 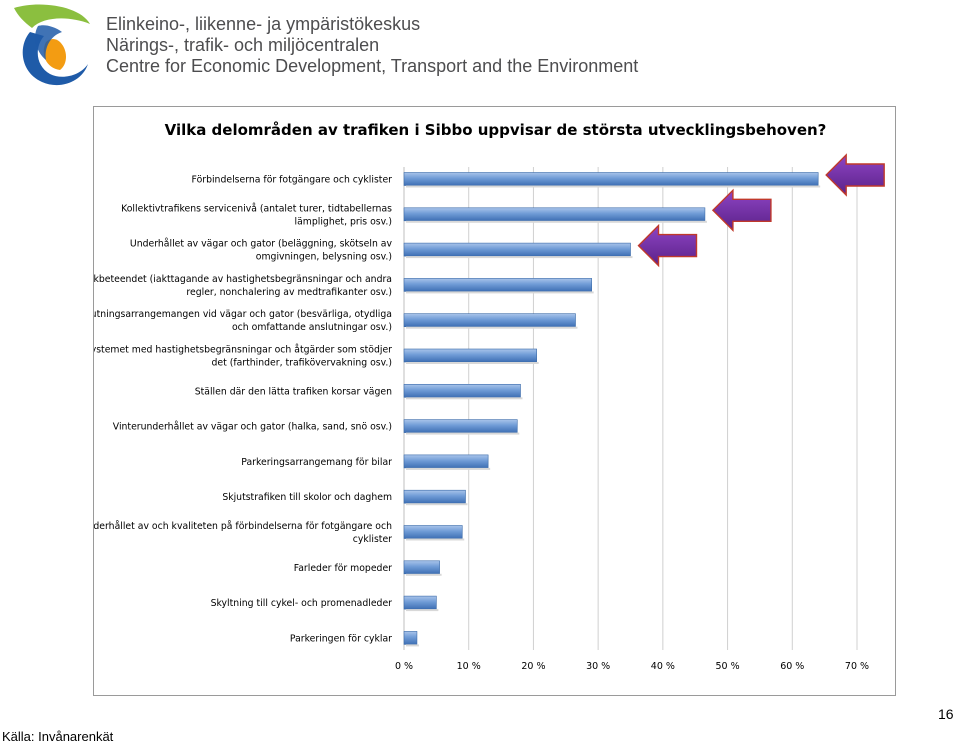 What do you see at coordinates (663, 666) in the screenshot?
I see `x-tick-label: 40 %` at bounding box center [663, 666].